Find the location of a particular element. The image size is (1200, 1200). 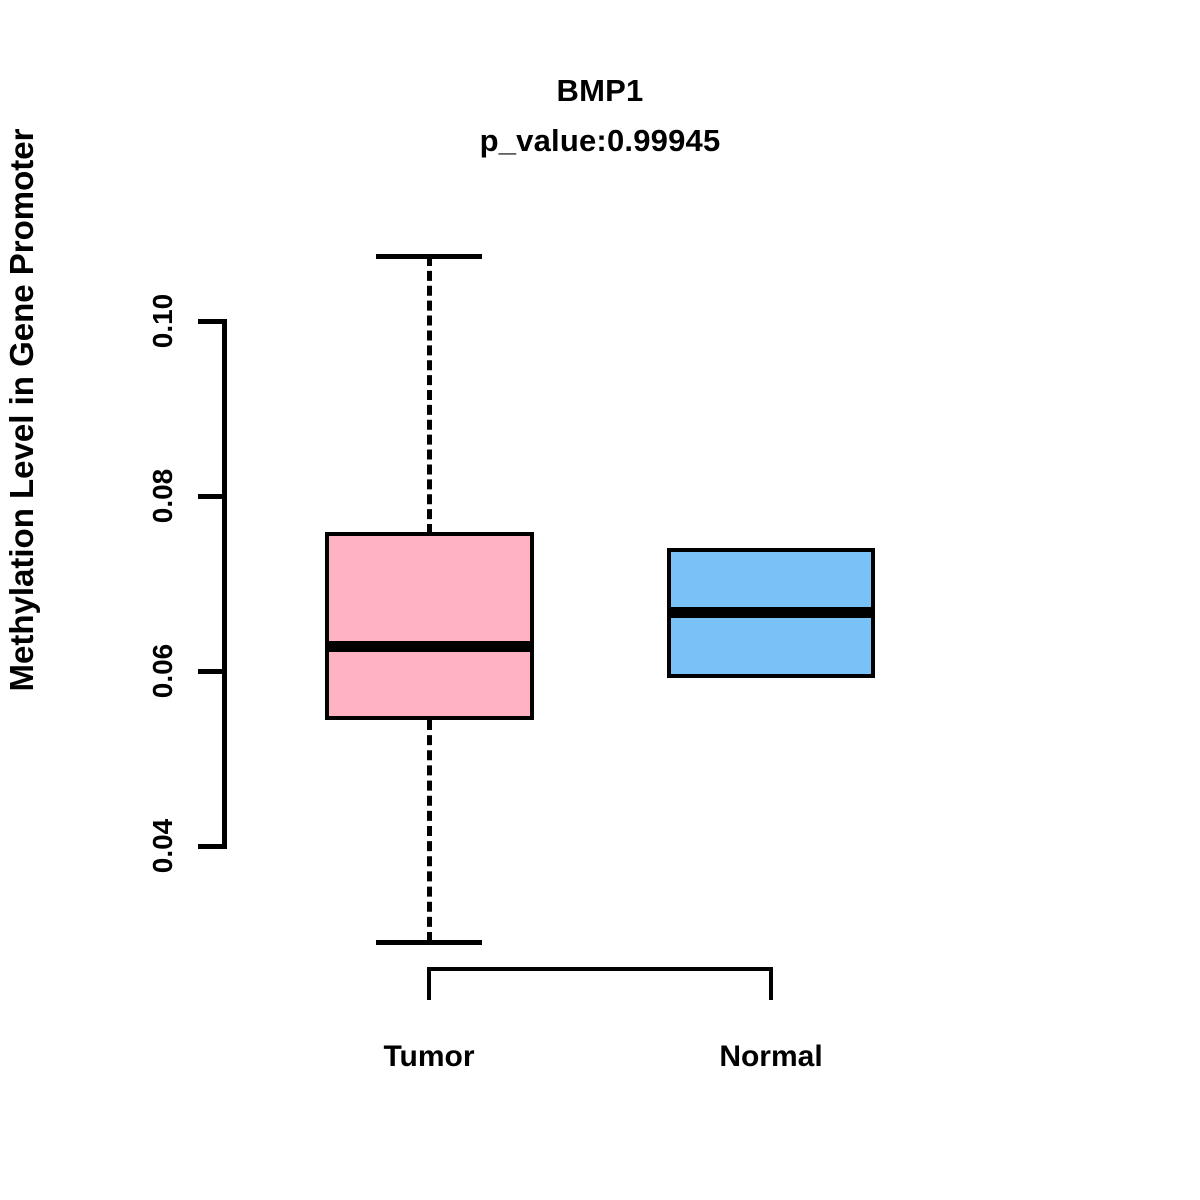

y-axis-tick-label-0.10: 0.10 is located at coordinates (162, 321).